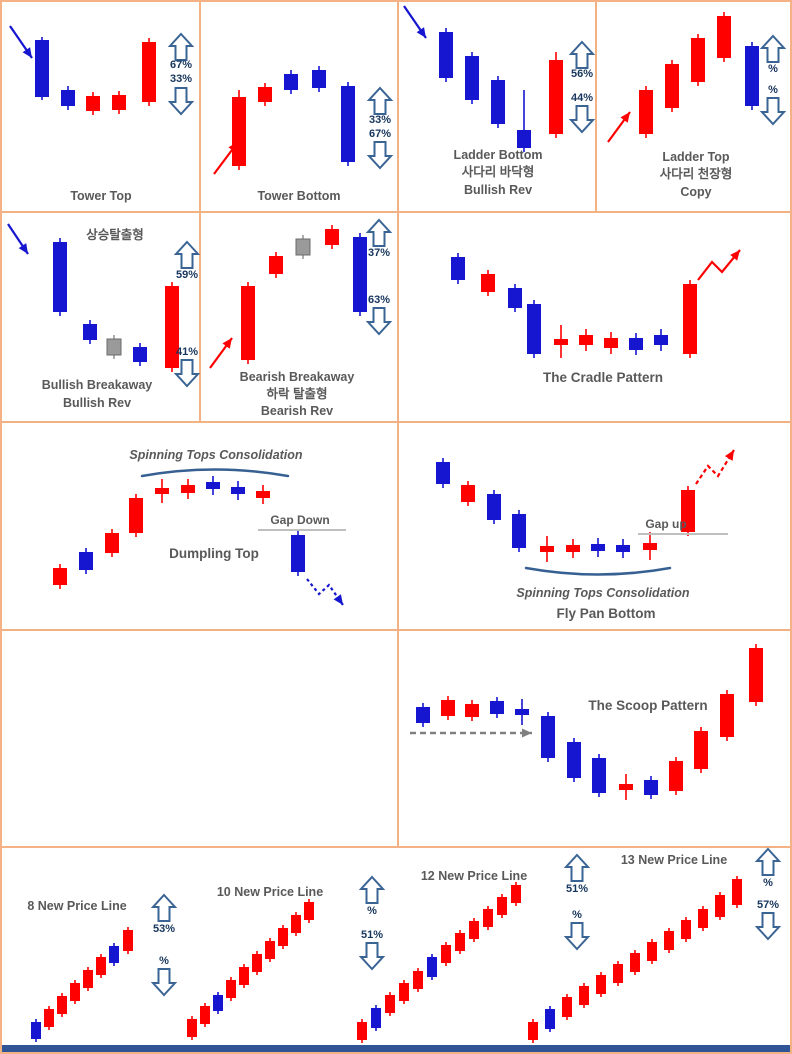 The width and height of the screenshot is (792, 1054). What do you see at coordinates (498, 172) in the screenshot?
I see `ladder-bottom-label-3: 사다리 바닥형` at bounding box center [498, 172].